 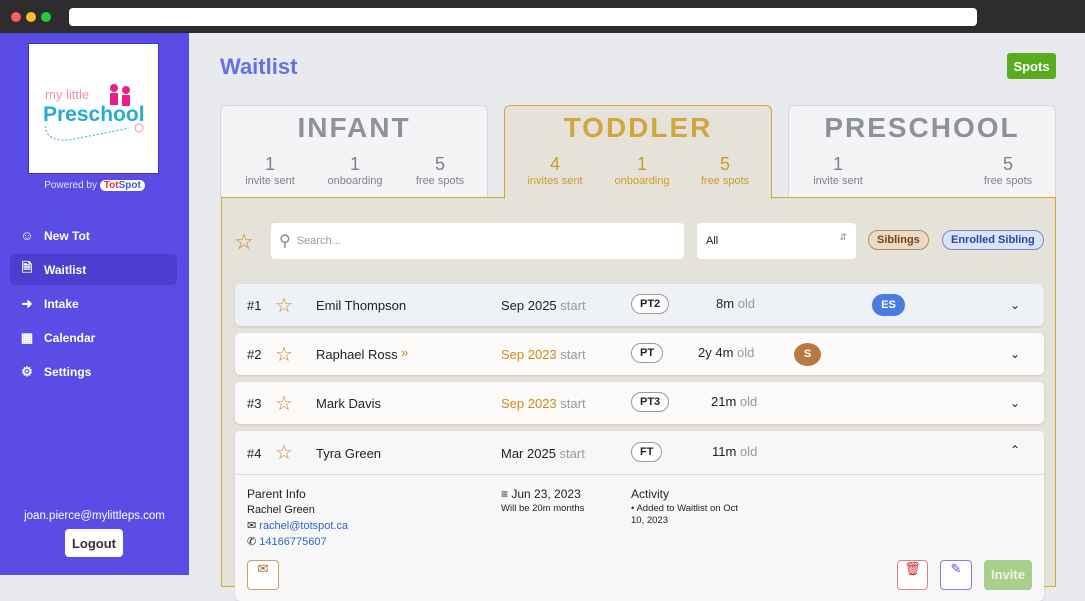 I want to click on program-badge: PT2, so click(x=650, y=304).